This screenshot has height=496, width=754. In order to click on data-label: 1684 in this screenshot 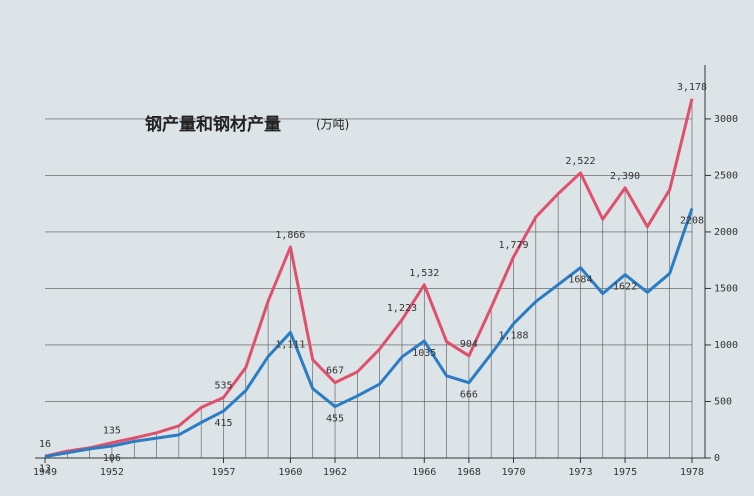, I will do `click(580, 280)`.